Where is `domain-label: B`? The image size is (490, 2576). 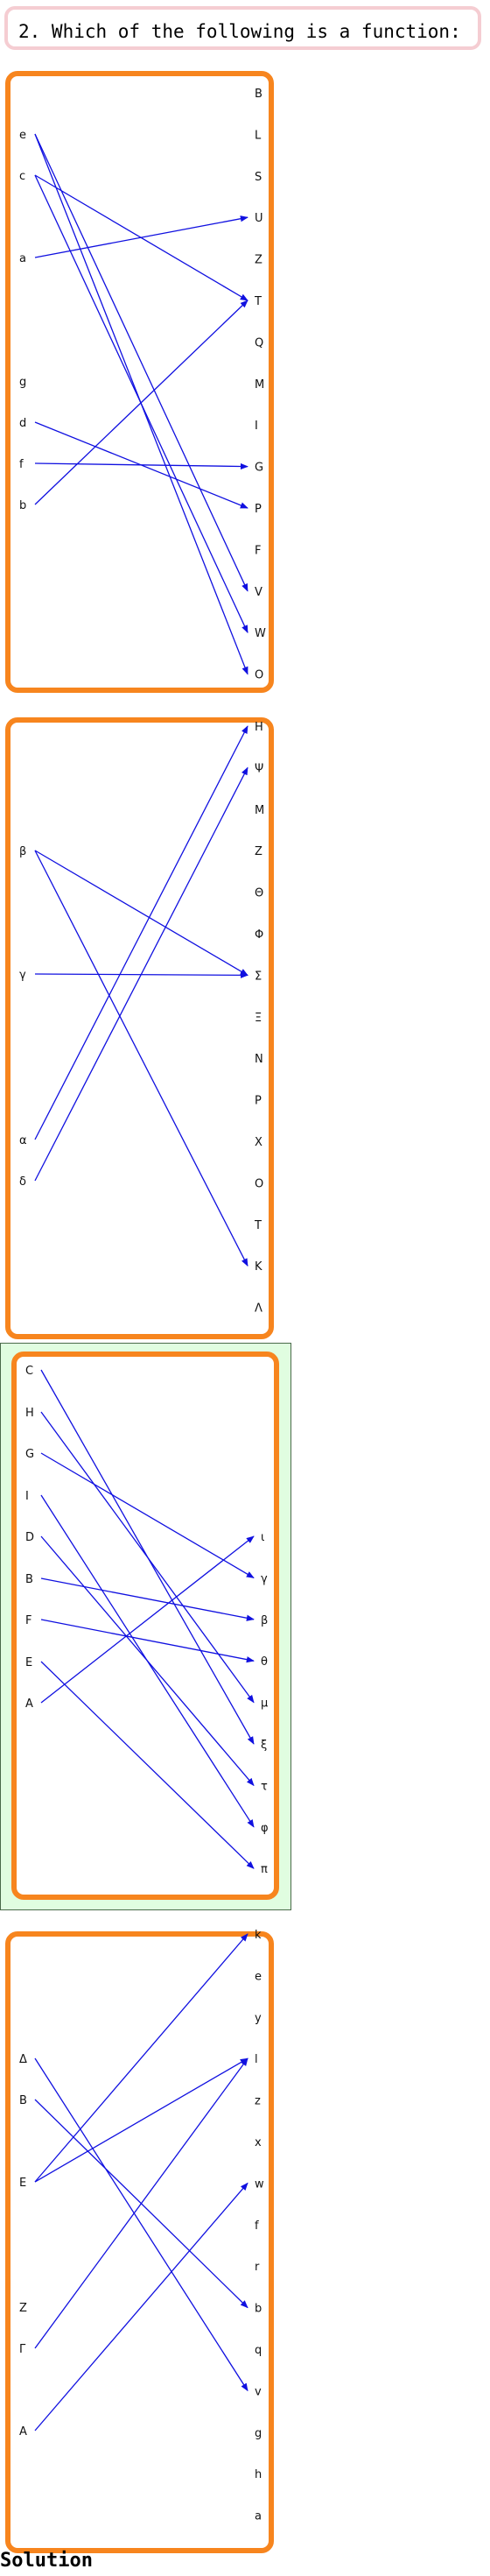 domain-label: B is located at coordinates (23, 2100).